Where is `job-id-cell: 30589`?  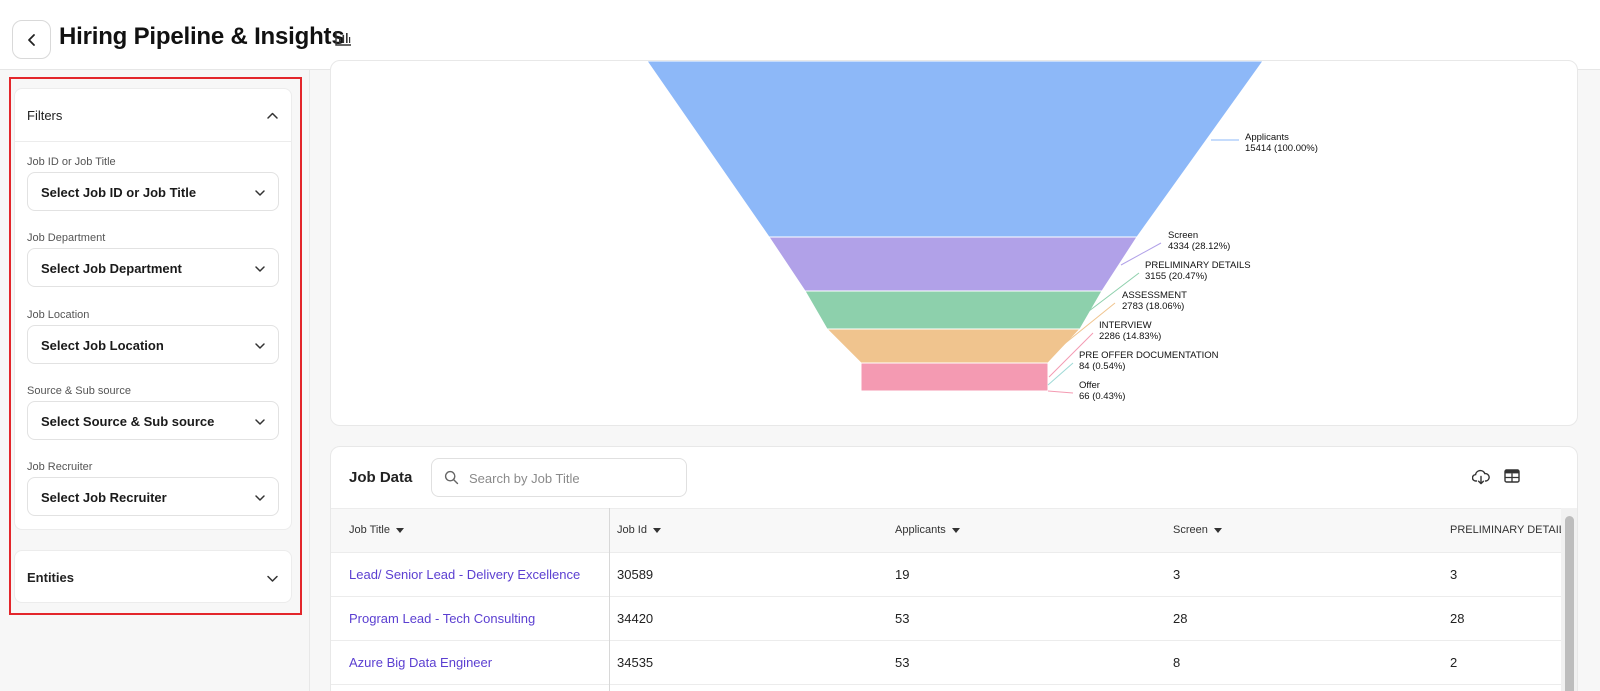 job-id-cell: 30589 is located at coordinates (635, 574).